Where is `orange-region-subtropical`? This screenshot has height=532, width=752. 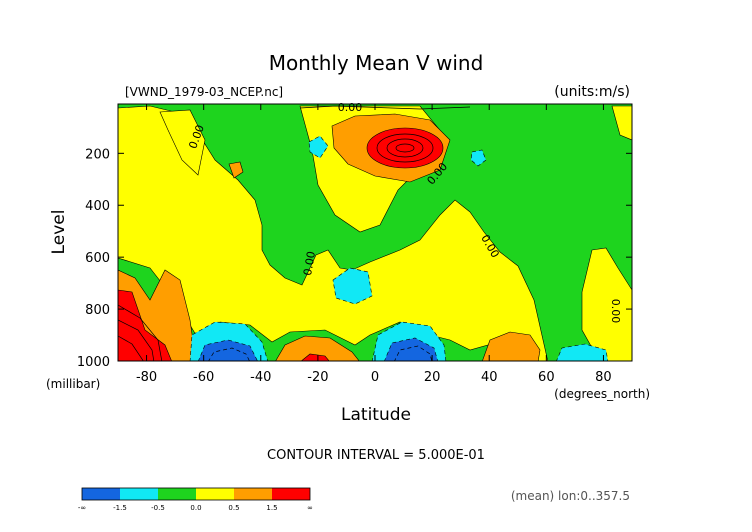 orange-region-subtropical is located at coordinates (317, 348).